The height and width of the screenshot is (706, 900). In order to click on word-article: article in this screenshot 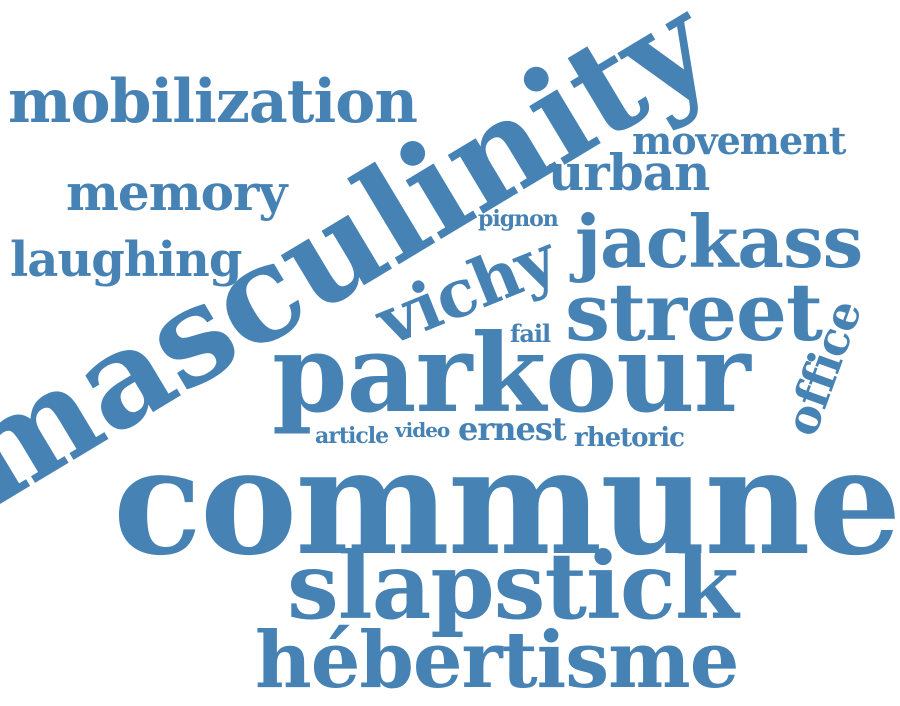, I will do `click(352, 436)`.